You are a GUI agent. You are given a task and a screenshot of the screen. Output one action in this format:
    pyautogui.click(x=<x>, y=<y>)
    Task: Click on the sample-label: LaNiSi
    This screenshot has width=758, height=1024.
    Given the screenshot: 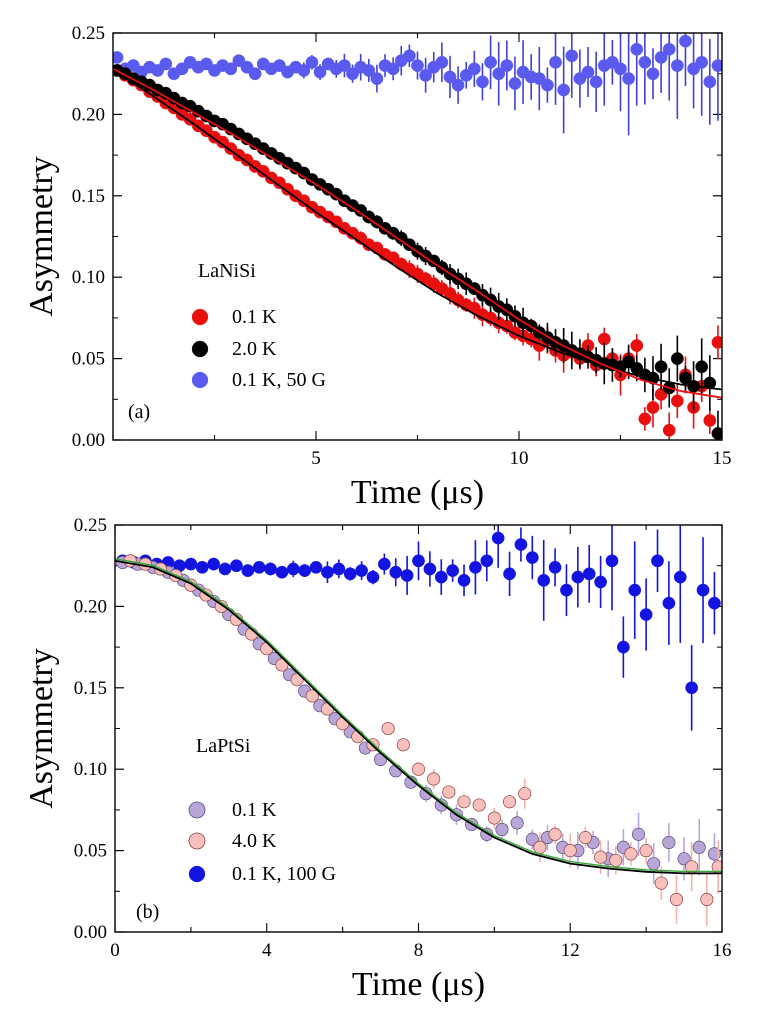 What is the action you would take?
    pyautogui.click(x=227, y=271)
    